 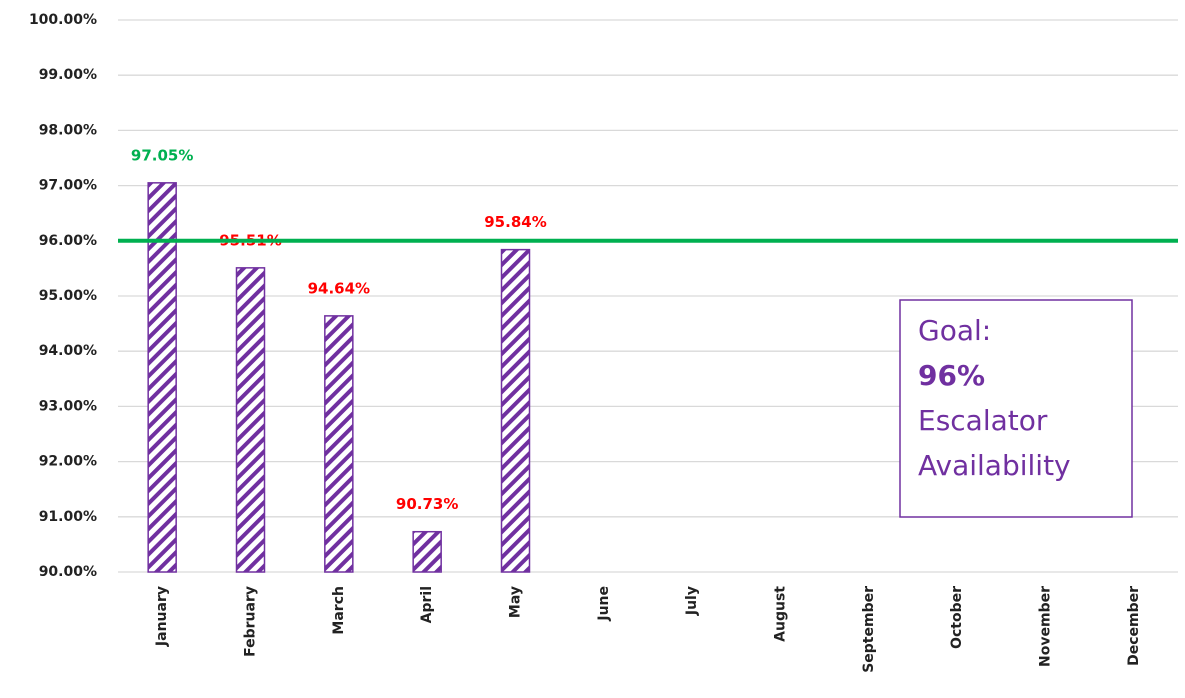 What do you see at coordinates (516, 602) in the screenshot?
I see `x-tick-label: May` at bounding box center [516, 602].